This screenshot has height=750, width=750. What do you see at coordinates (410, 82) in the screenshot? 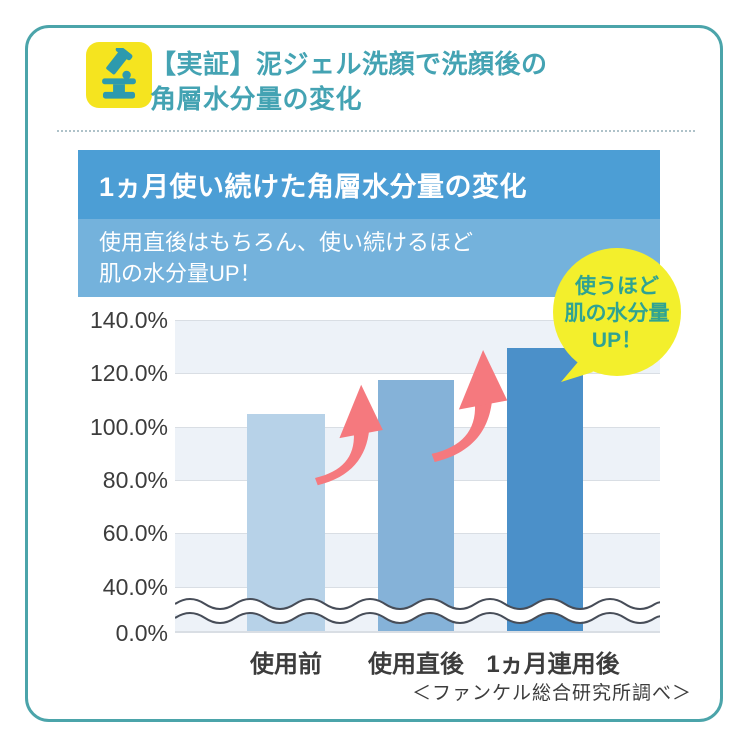
I see `page-title: 【実証】泥ジェル洗顔で洗顔後の 角層水分量の変化` at bounding box center [410, 82].